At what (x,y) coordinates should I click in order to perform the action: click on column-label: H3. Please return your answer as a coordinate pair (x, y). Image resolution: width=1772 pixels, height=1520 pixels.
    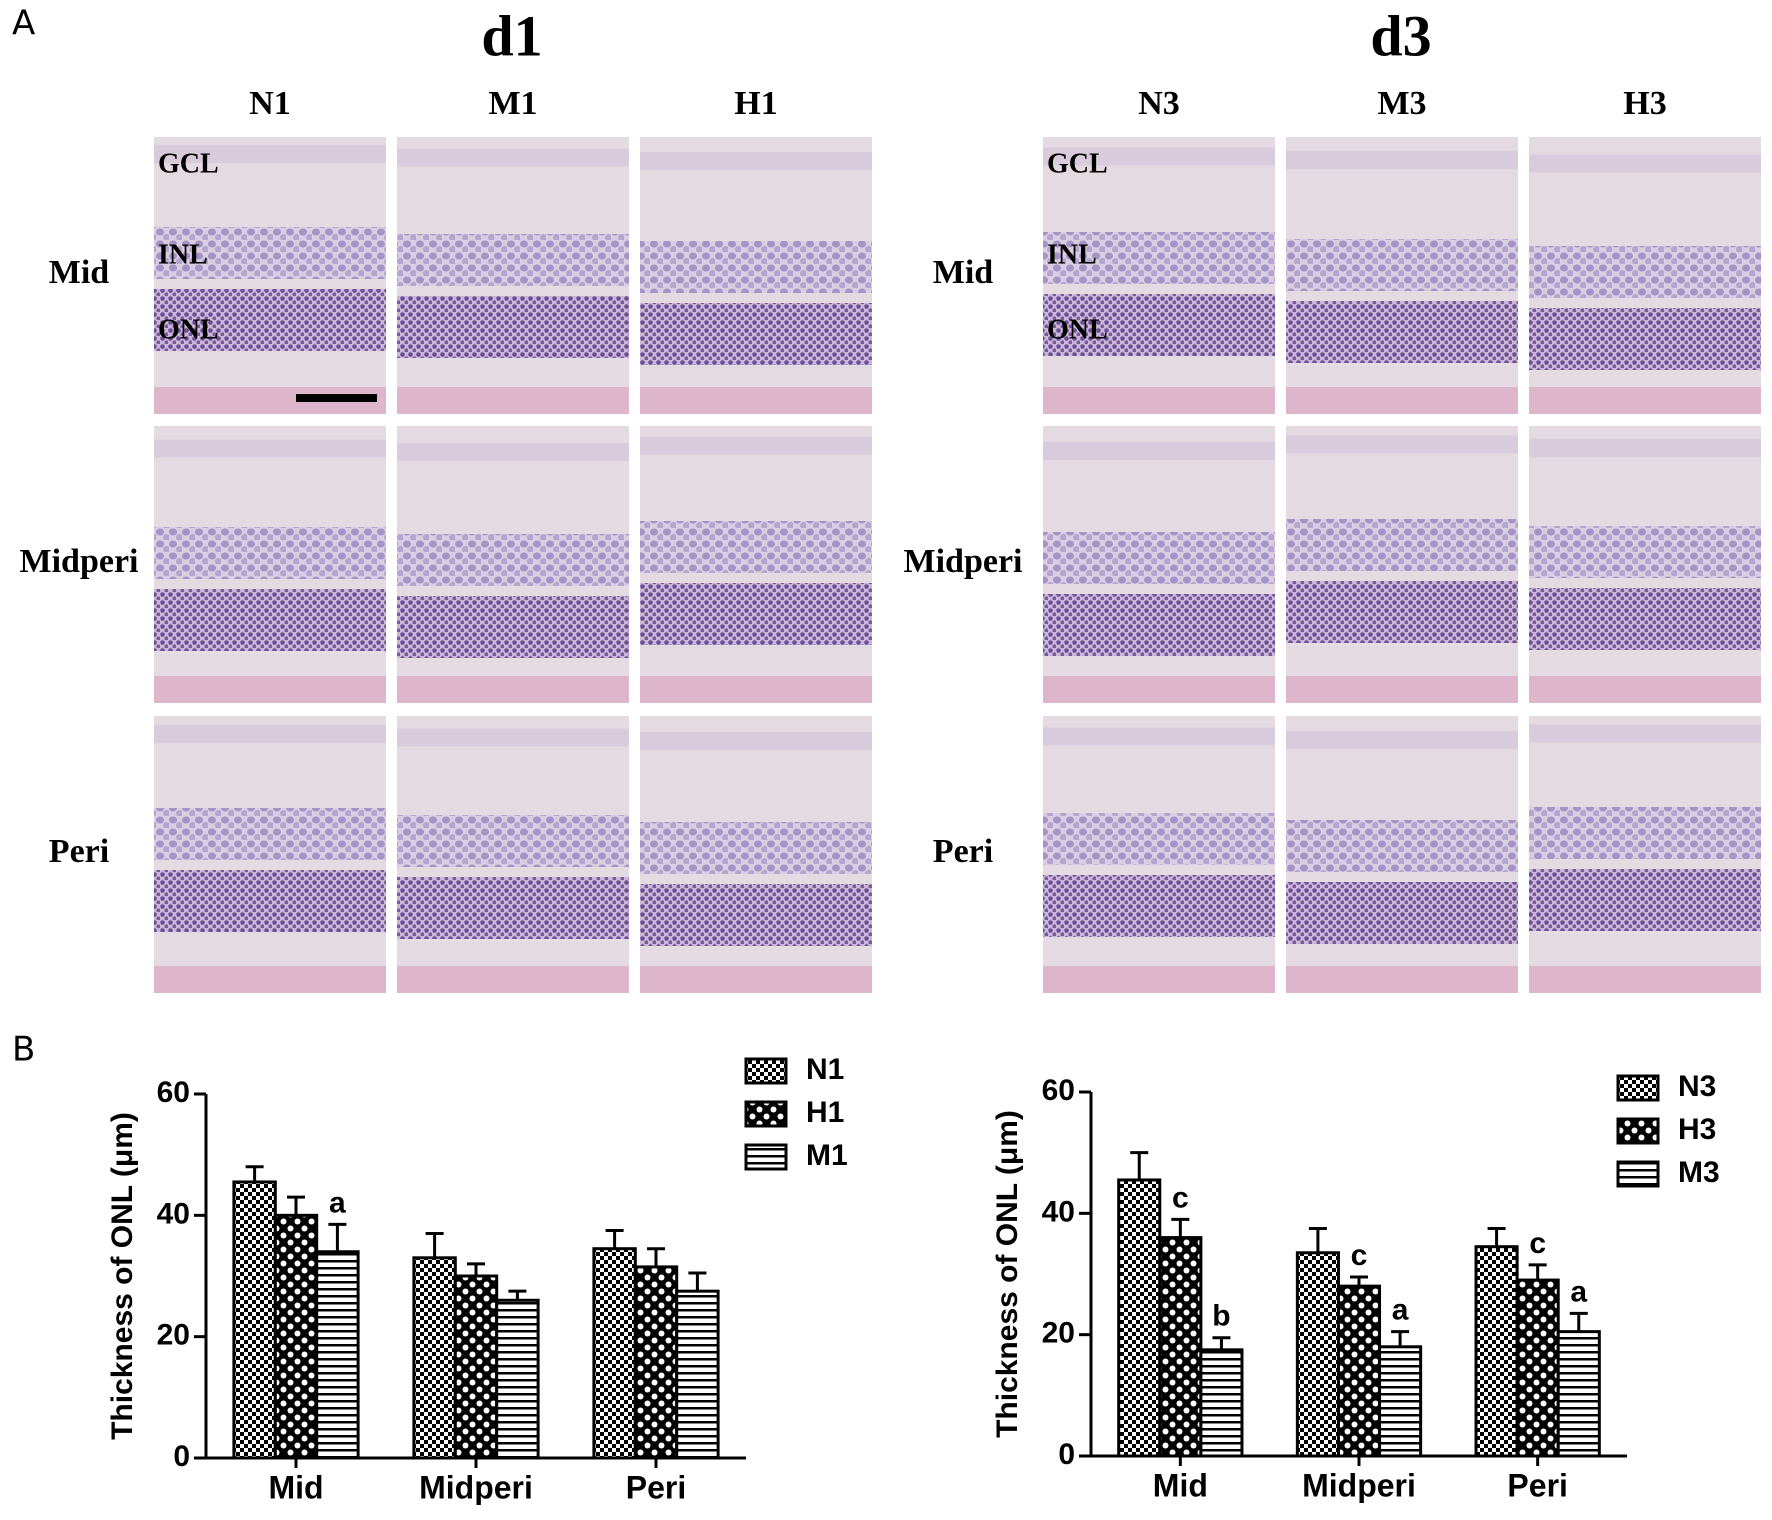
    Looking at the image, I should click on (1644, 103).